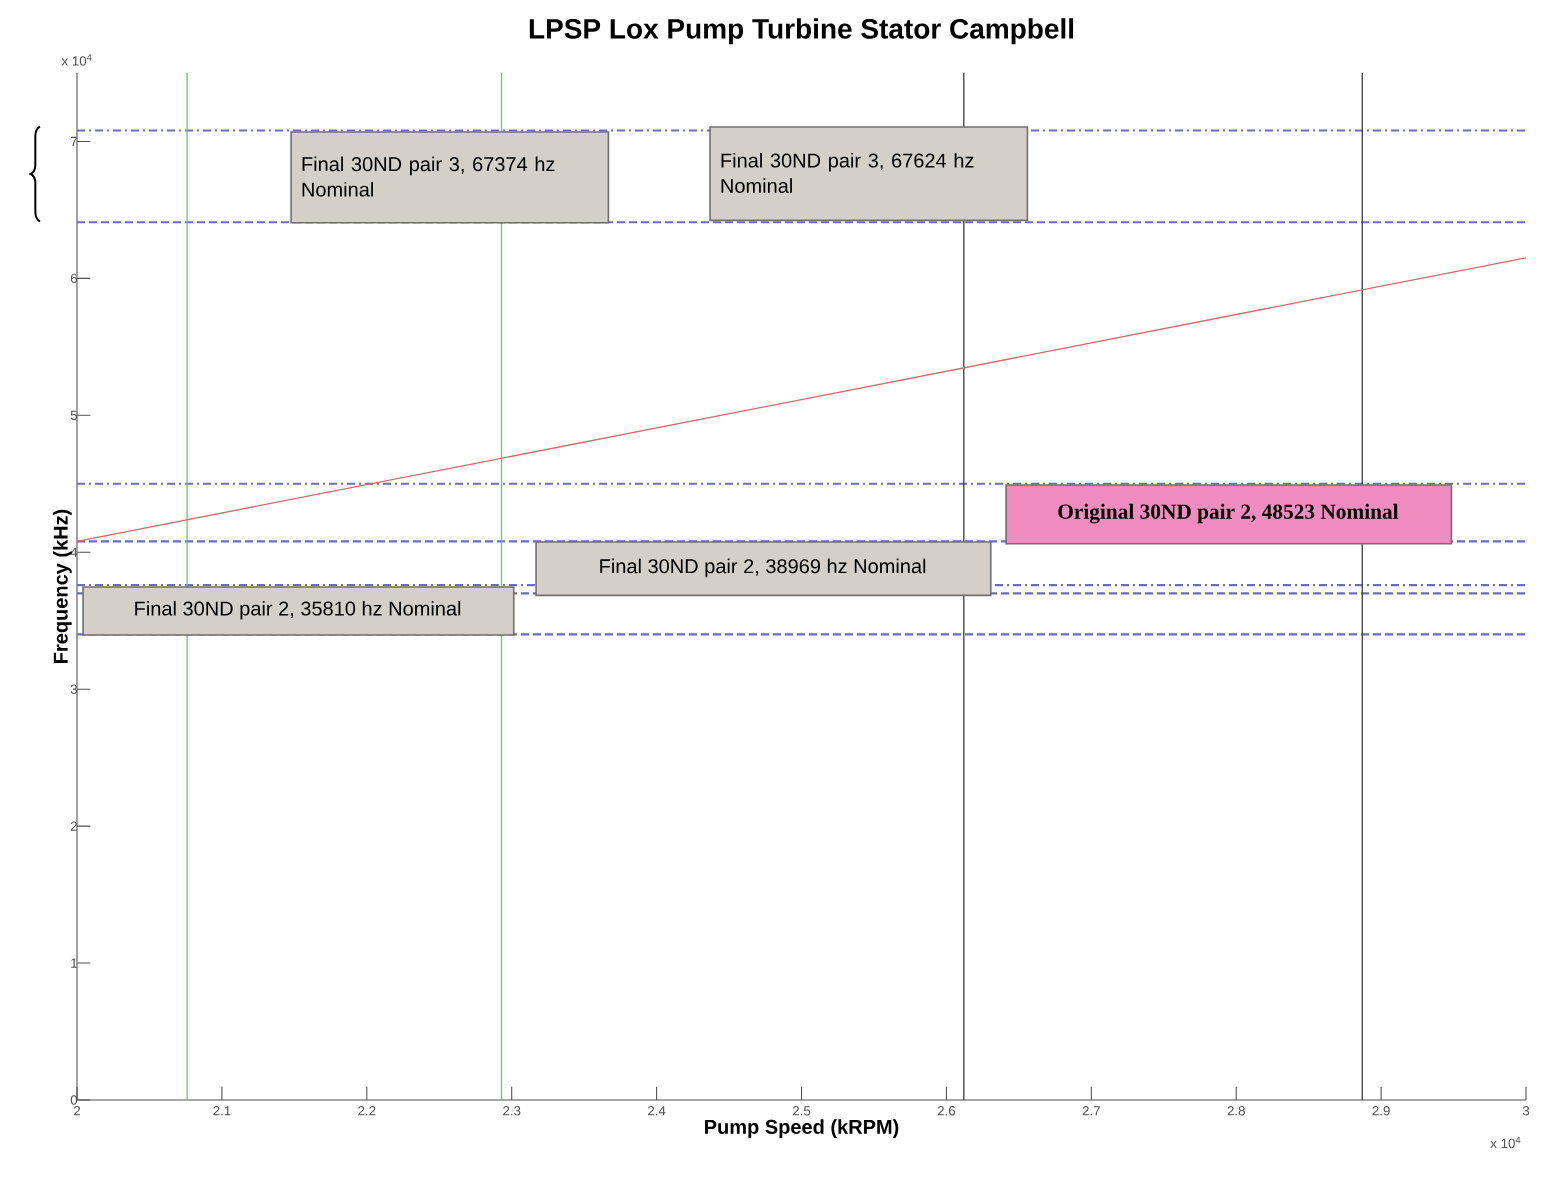 The image size is (1556, 1183). I want to click on x-tick-label: 2.1, so click(222, 1111).